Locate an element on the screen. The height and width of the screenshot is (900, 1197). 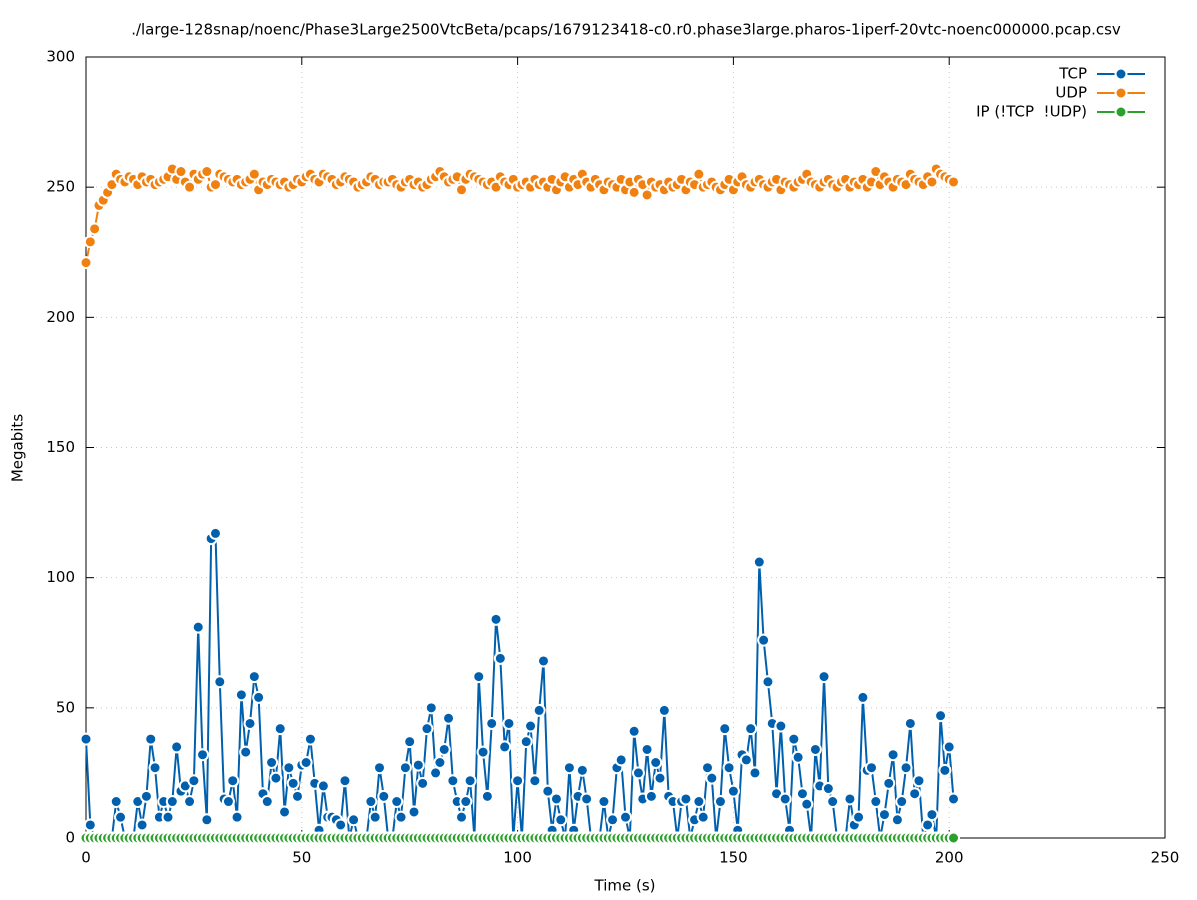
y-tick-label: 250 is located at coordinates (60, 187).